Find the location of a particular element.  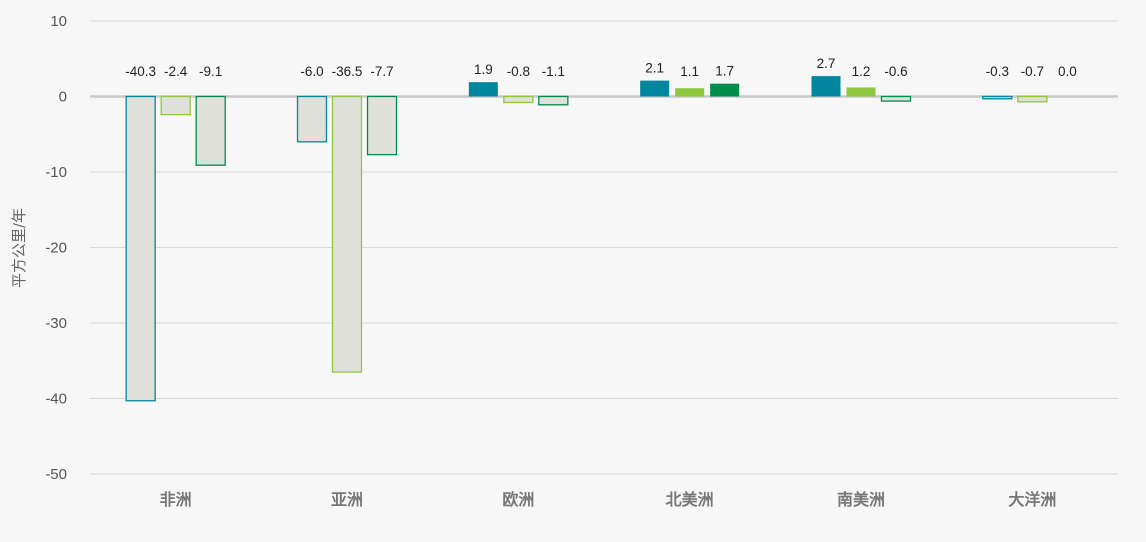

data-label: -6.0 is located at coordinates (311, 71).